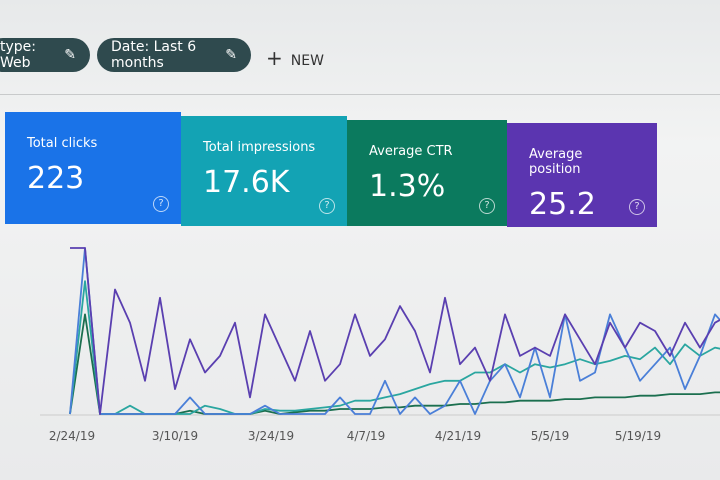 This screenshot has width=720, height=480. I want to click on metric-label: Average CTR, so click(411, 151).